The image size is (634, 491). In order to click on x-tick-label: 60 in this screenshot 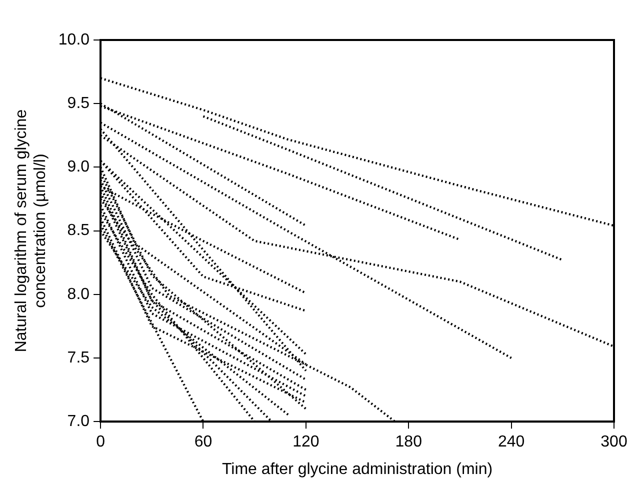, I will do `click(203, 442)`.